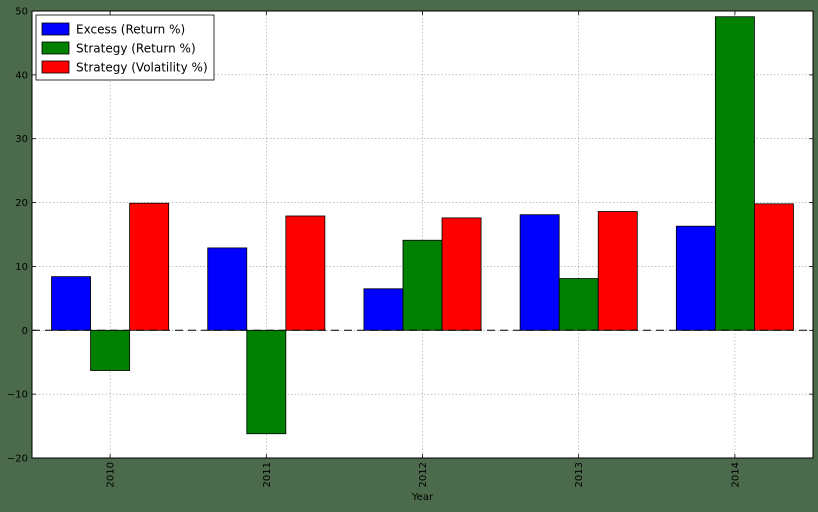 Image resolution: width=818 pixels, height=512 pixels. Describe the element at coordinates (142, 68) in the screenshot. I see `legend-label: Strategy (Volatility %)` at that location.